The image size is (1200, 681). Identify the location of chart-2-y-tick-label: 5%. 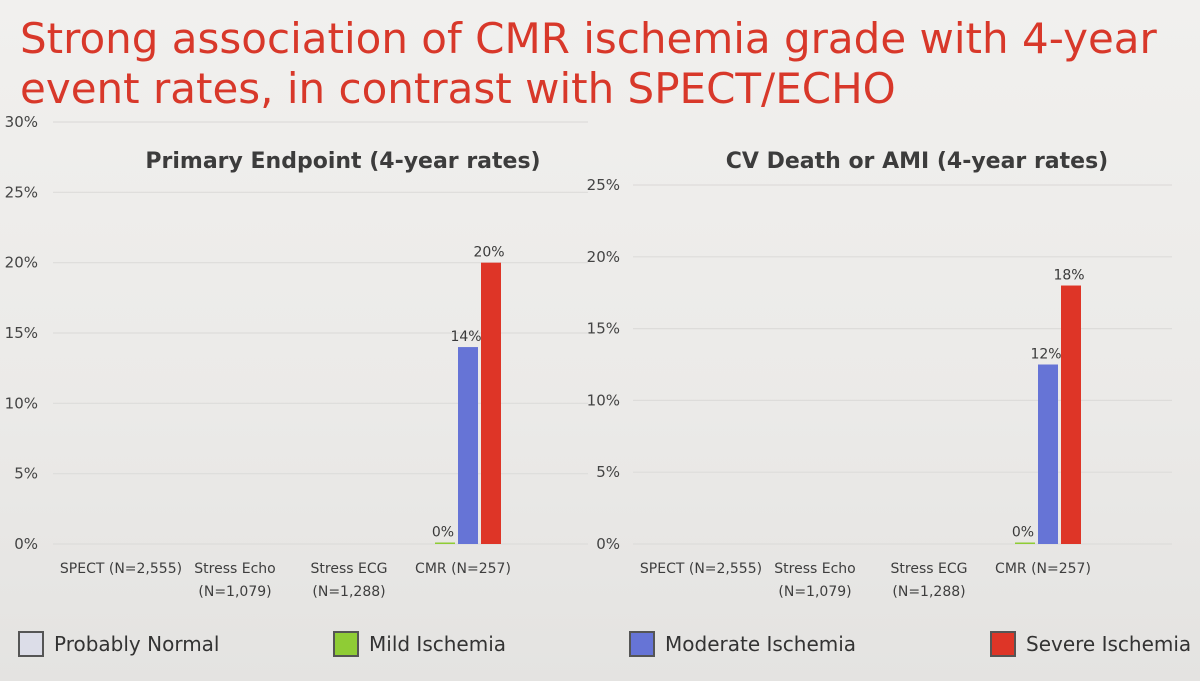
(608, 472).